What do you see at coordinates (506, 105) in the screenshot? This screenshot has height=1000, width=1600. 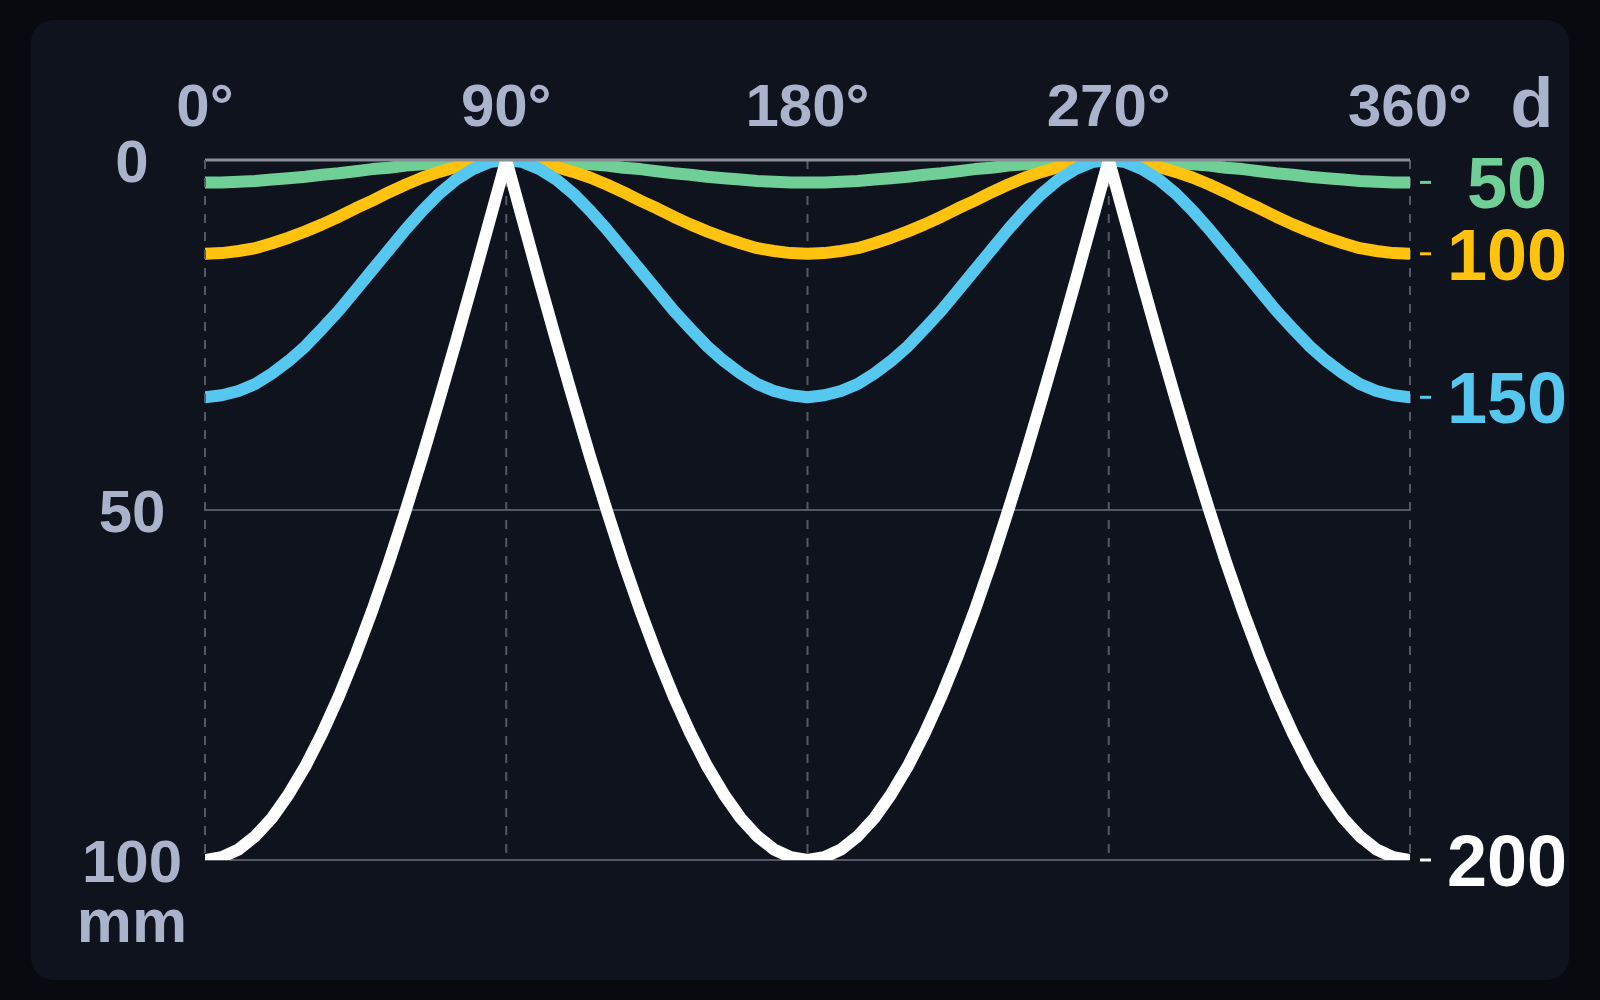 I see `x-tick-label: 90°` at bounding box center [506, 105].